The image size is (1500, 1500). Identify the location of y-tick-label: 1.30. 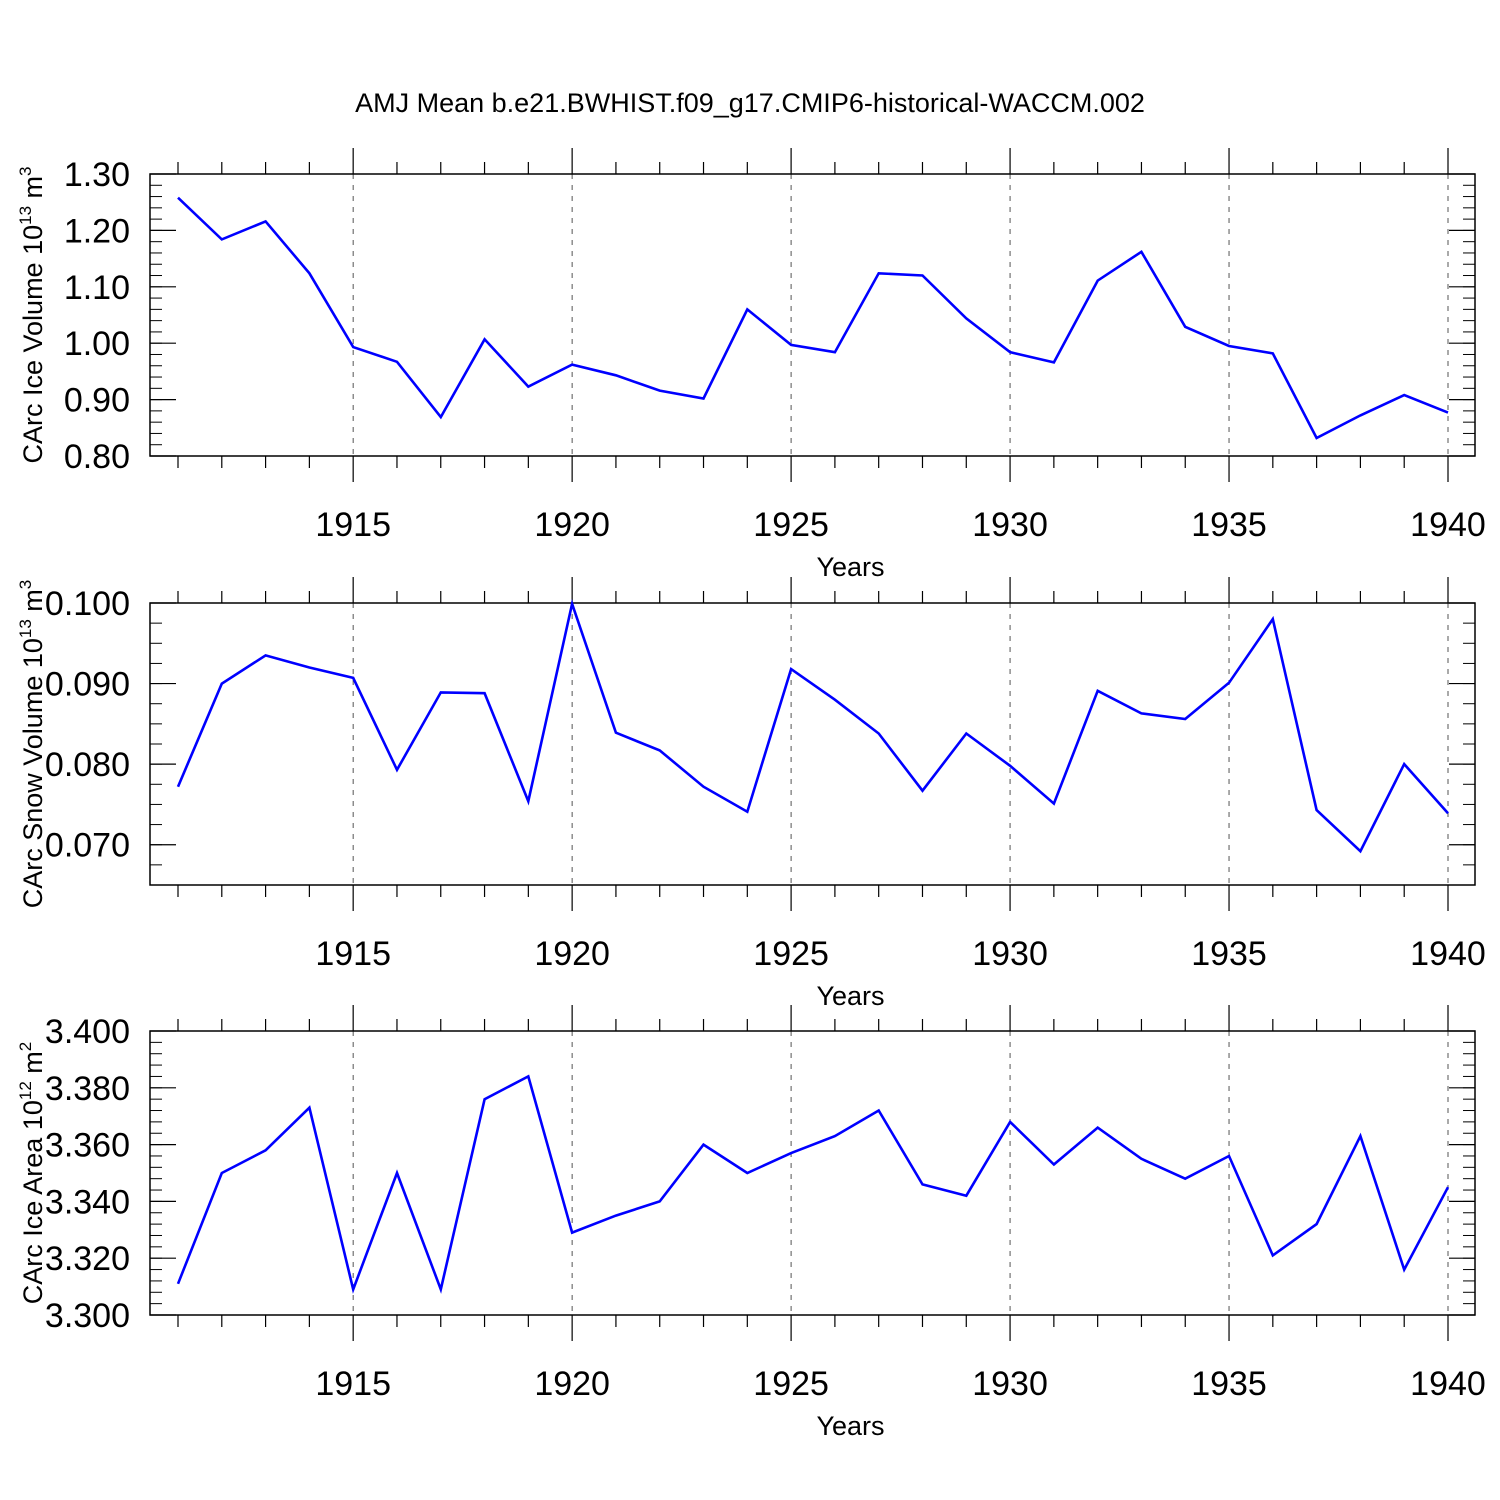
(97, 175).